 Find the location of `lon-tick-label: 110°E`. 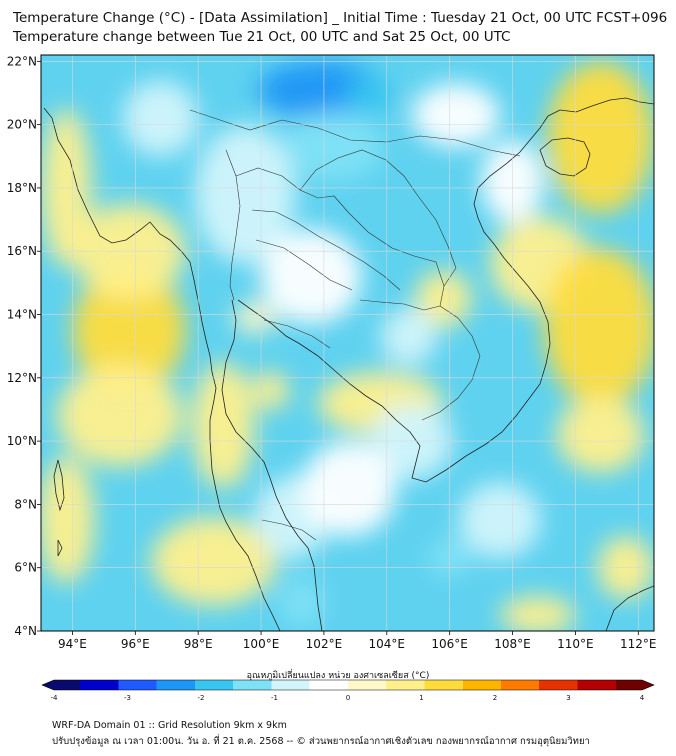

lon-tick-label: 110°E is located at coordinates (575, 644).